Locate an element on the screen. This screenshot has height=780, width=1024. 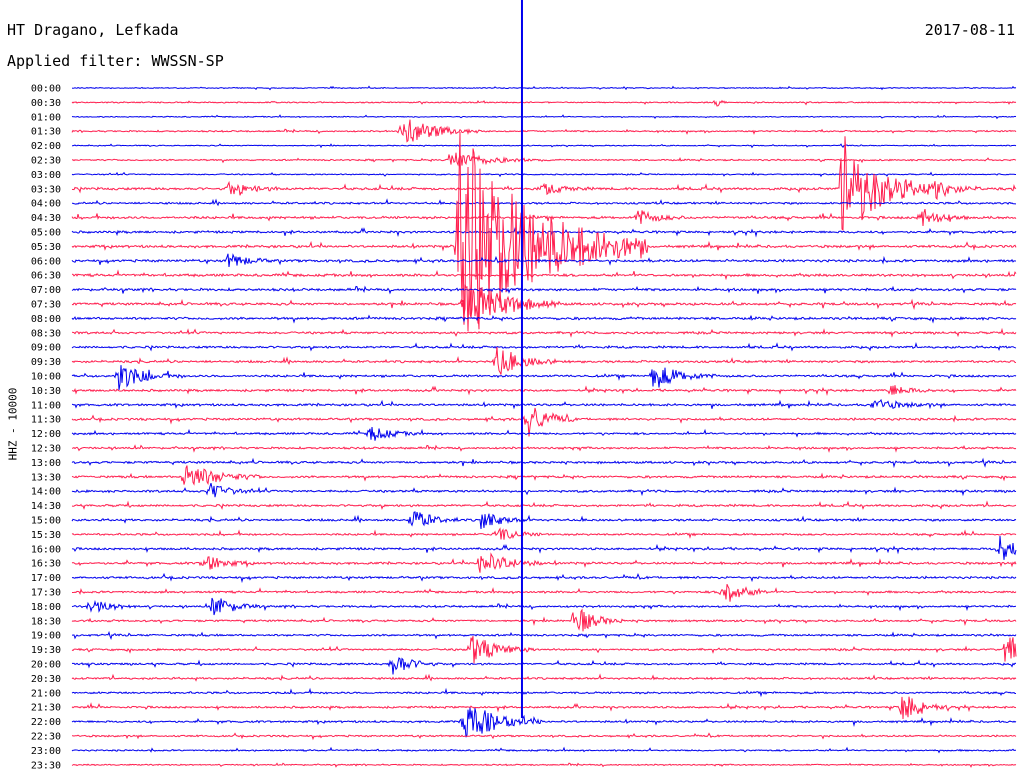
row-tick-label: 12:00 is located at coordinates (46, 434).